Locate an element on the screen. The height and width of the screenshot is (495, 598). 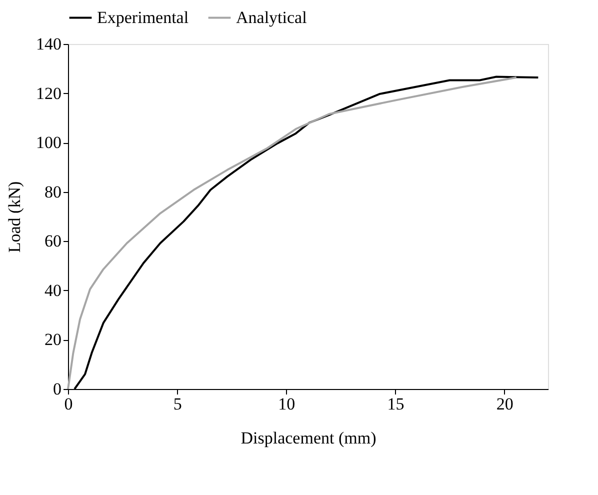
x-tick-label: 10 is located at coordinates (287, 404).